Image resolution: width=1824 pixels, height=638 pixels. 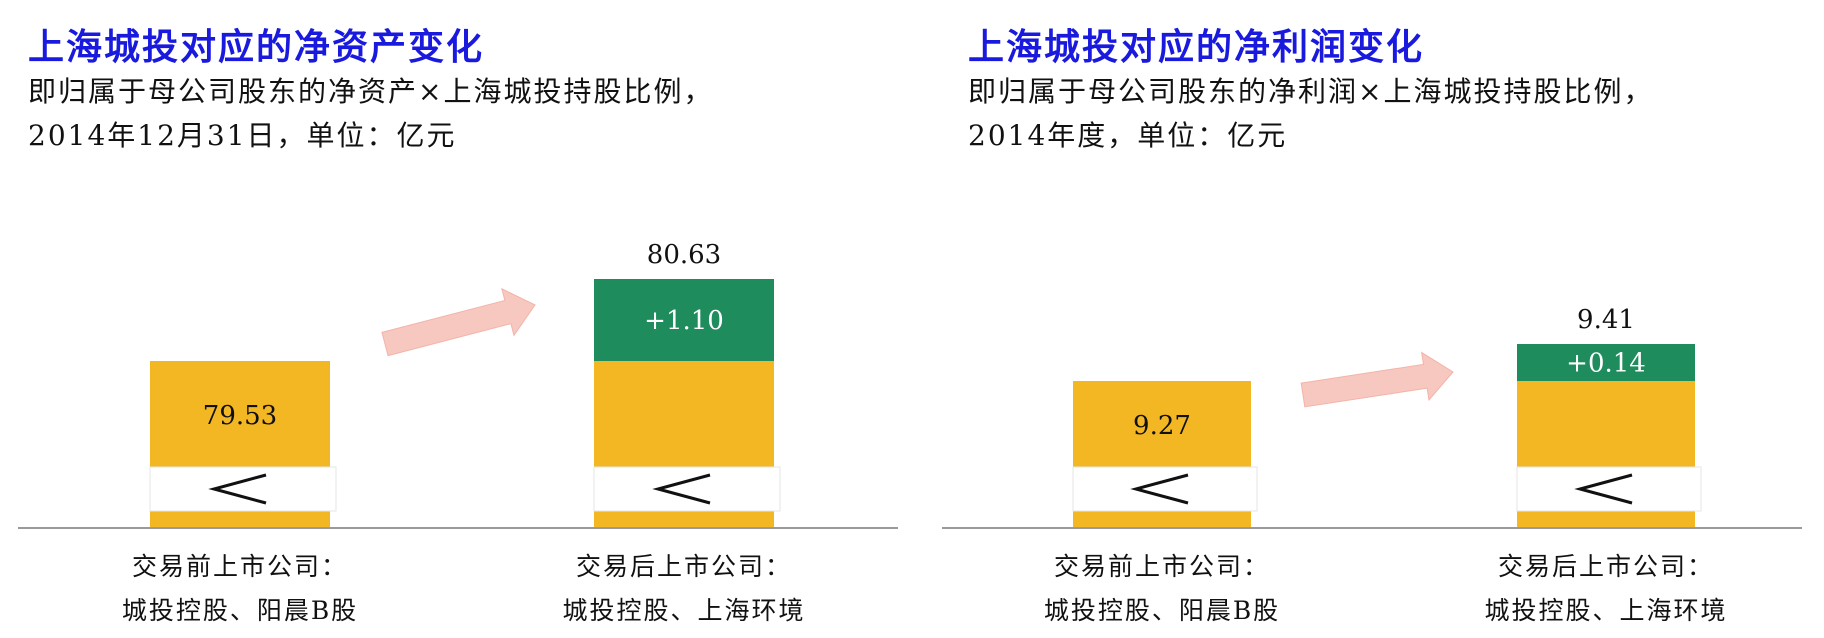 What do you see at coordinates (1606, 320) in the screenshot?
I see `total-value-label: 9.41` at bounding box center [1606, 320].